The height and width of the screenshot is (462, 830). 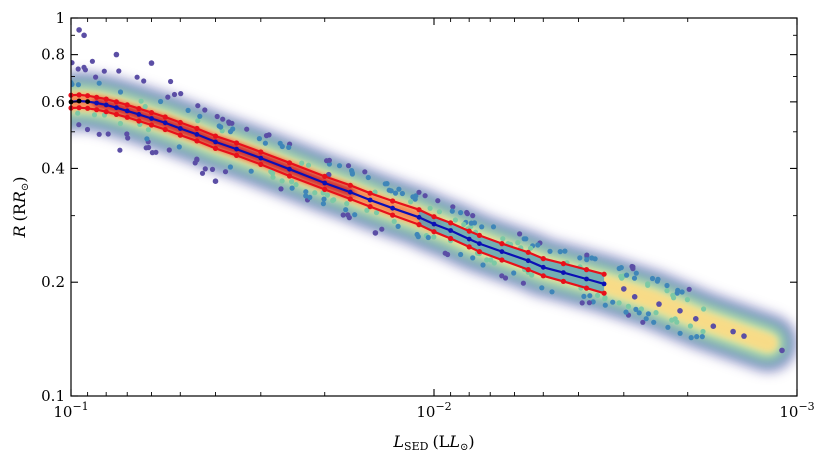 I want to click on y-tick-label: 1, so click(x=60, y=18).